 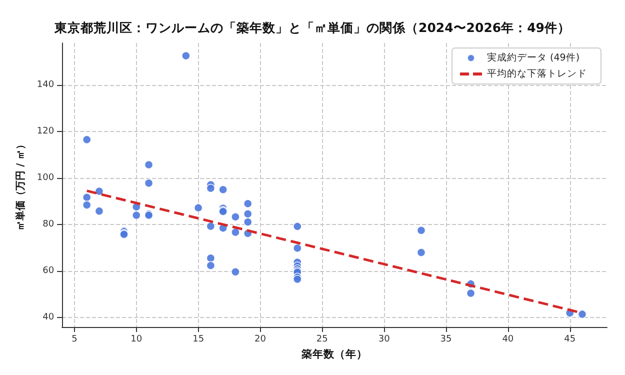 I want to click on y-axis-title: ㎡単価（万円 / ㎡）, so click(x=20, y=185).